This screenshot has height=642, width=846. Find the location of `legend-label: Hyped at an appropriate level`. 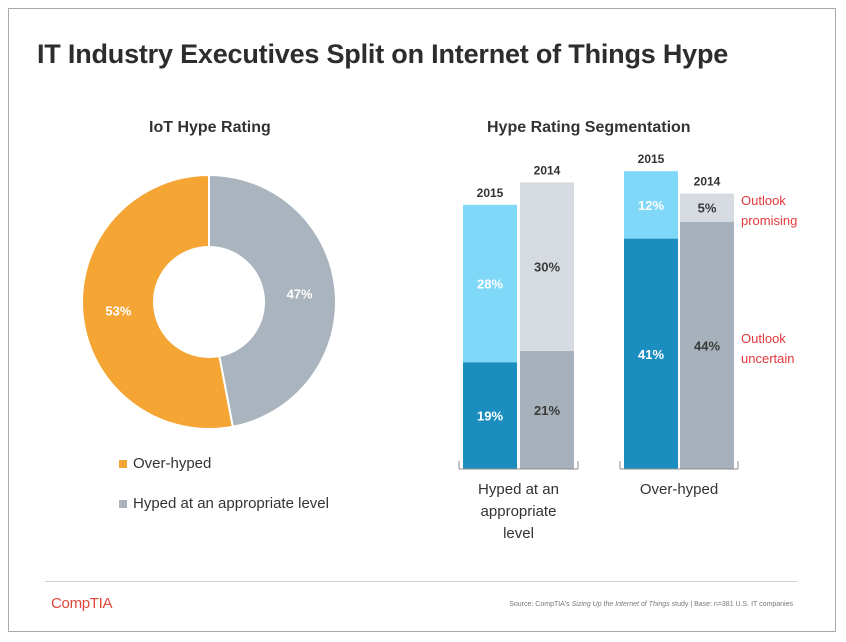

legend-label: Hyped at an appropriate level is located at coordinates (231, 503).